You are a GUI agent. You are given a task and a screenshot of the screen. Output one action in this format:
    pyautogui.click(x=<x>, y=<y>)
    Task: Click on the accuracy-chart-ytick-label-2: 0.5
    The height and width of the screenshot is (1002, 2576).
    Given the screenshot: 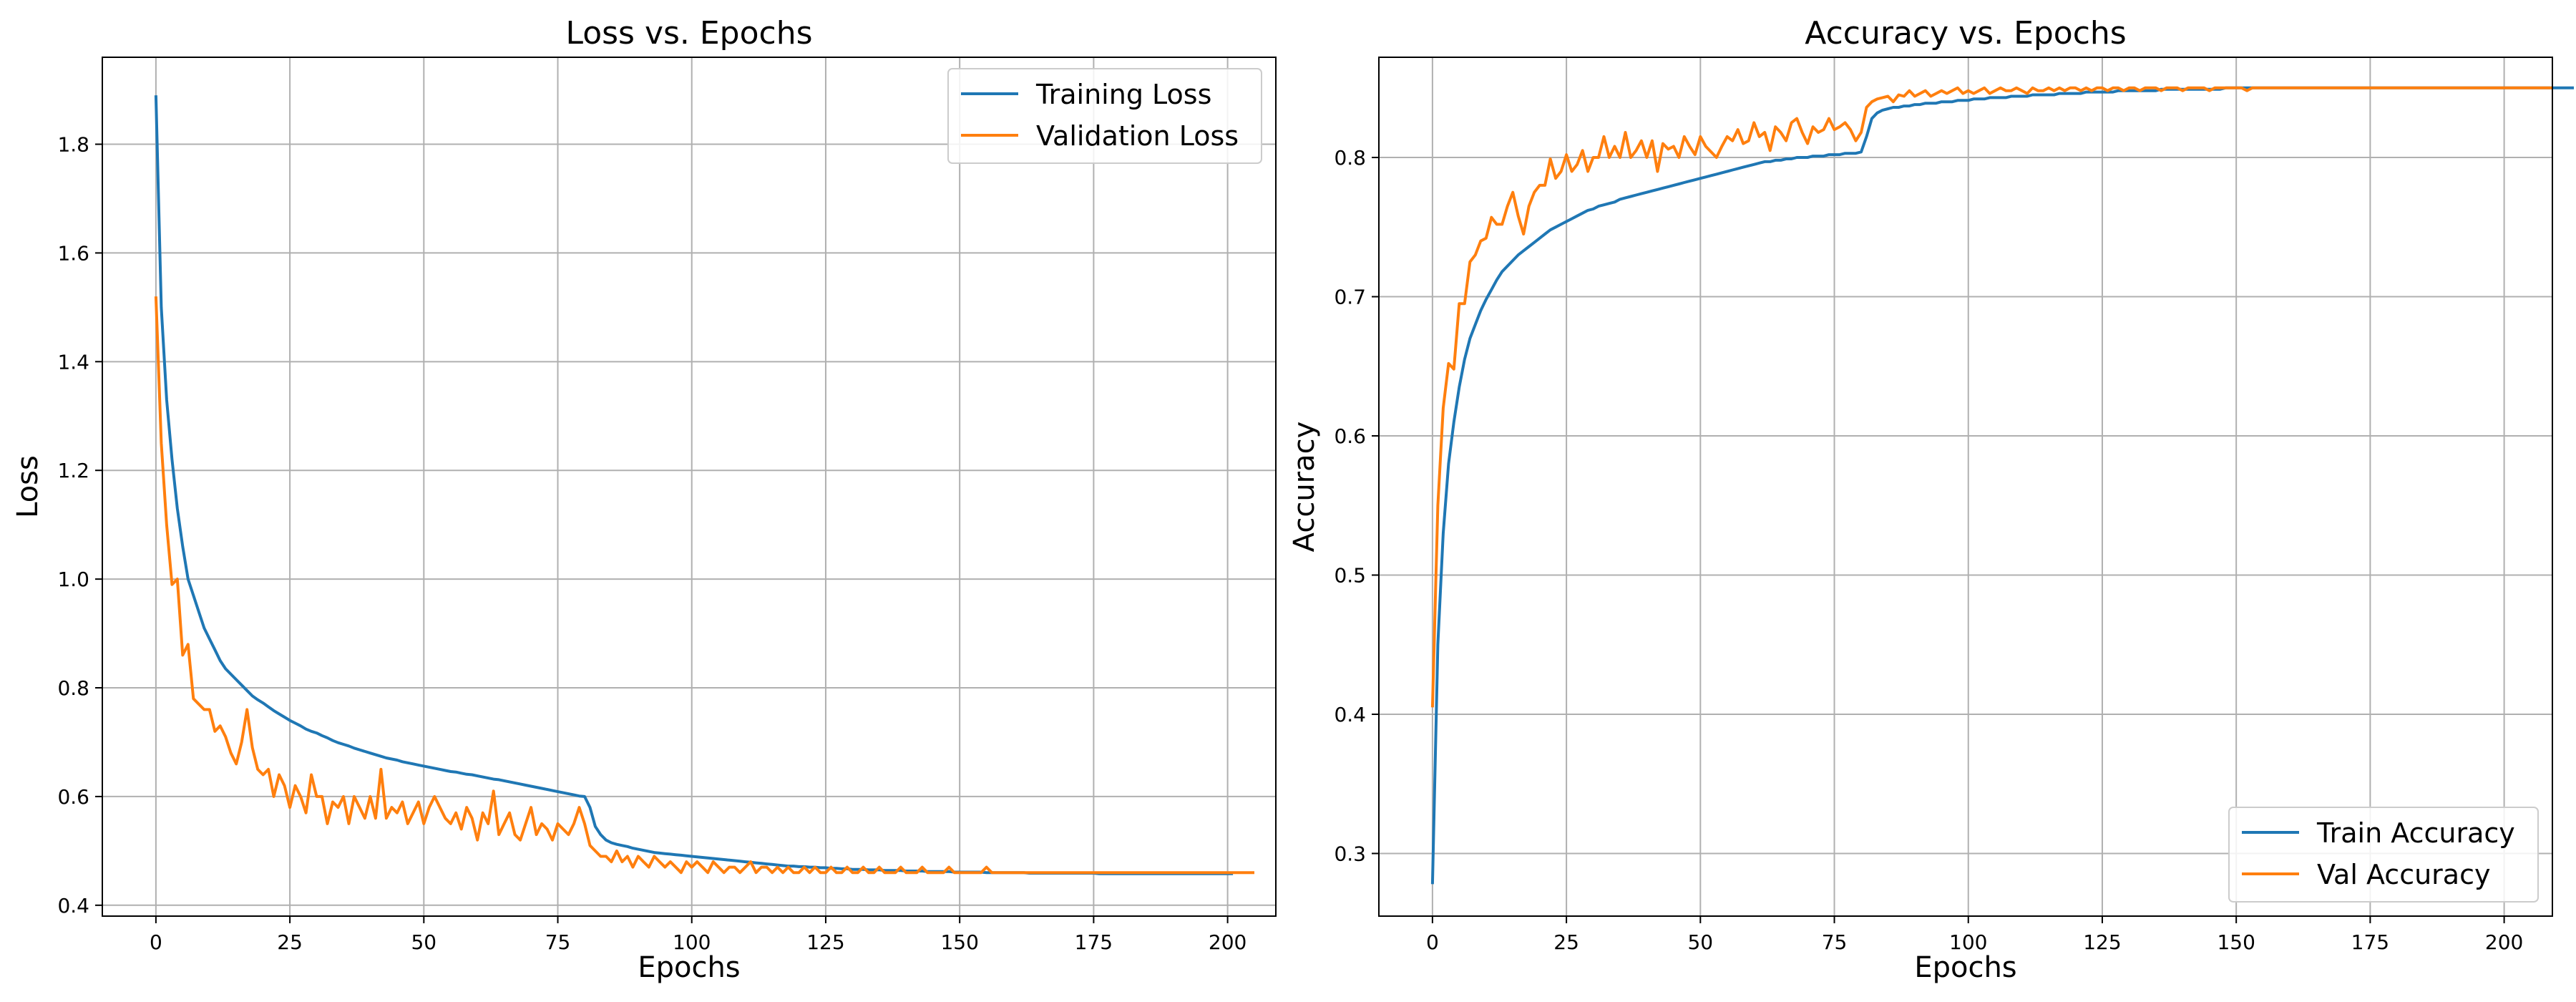 What is the action you would take?
    pyautogui.click(x=1350, y=576)
    